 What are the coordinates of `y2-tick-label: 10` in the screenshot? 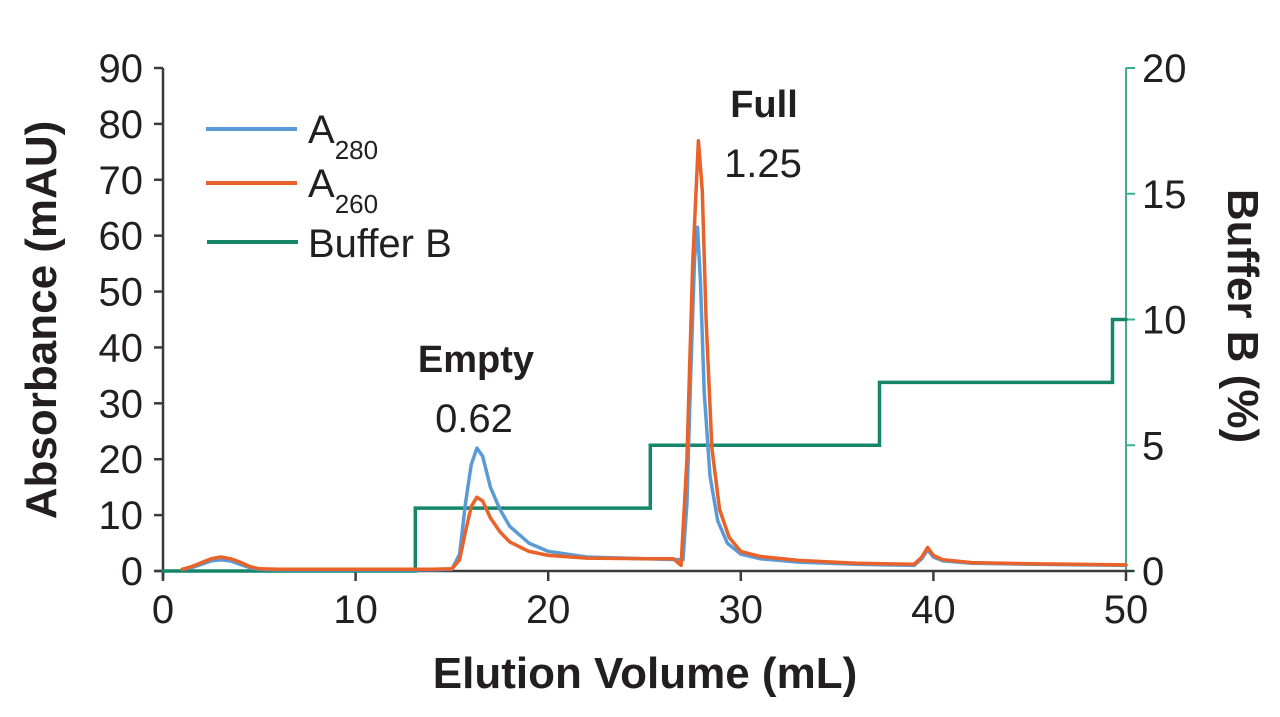 It's located at (1164, 321).